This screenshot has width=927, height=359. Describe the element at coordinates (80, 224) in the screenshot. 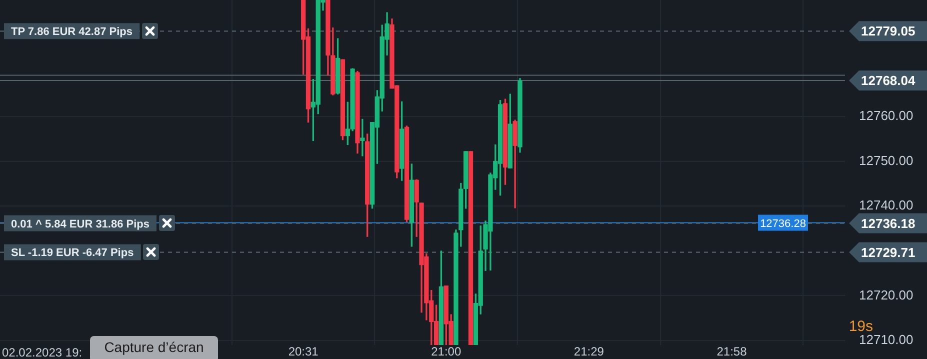

I see `ref-line-label: 0.01 ^ 5.84 EUR 31.86 Pips` at that location.